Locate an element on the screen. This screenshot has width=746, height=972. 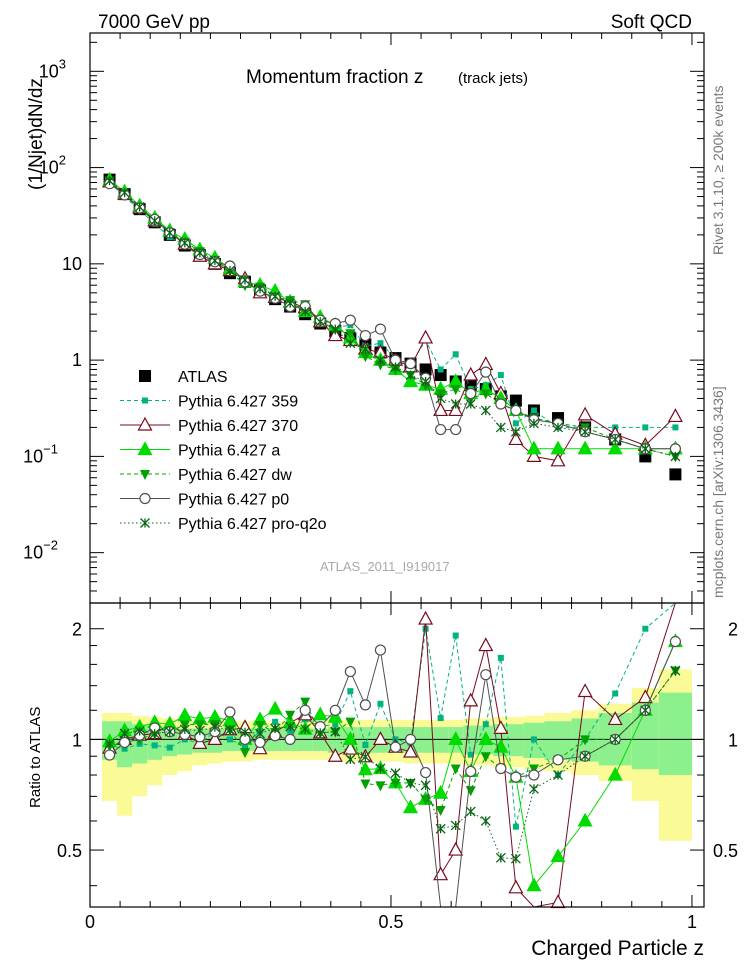
y-axis-label: (1/Njet)dN/dz is located at coordinates (36, 134).